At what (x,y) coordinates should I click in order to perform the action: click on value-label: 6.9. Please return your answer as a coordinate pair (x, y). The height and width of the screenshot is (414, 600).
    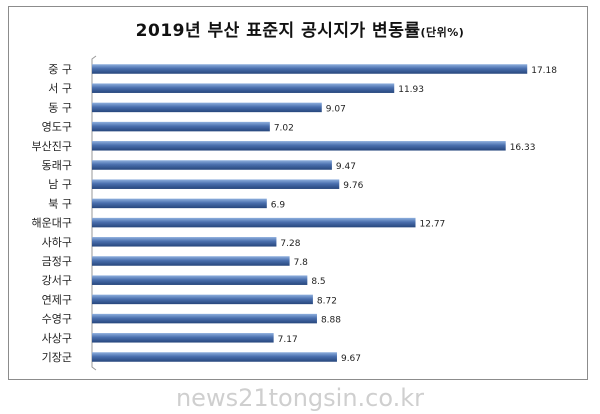
    Looking at the image, I should click on (278, 205).